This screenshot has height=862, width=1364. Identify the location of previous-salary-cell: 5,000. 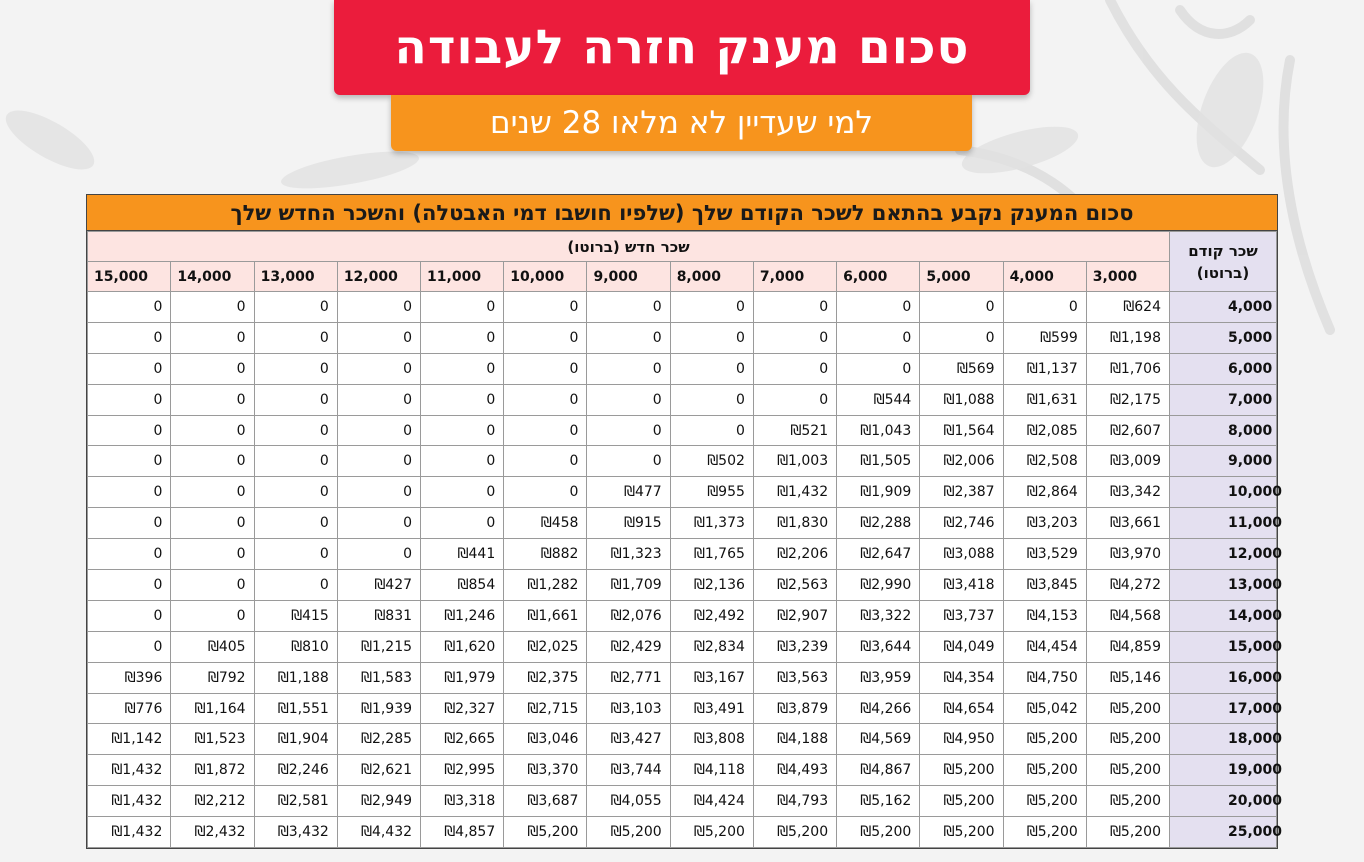
(1223, 337).